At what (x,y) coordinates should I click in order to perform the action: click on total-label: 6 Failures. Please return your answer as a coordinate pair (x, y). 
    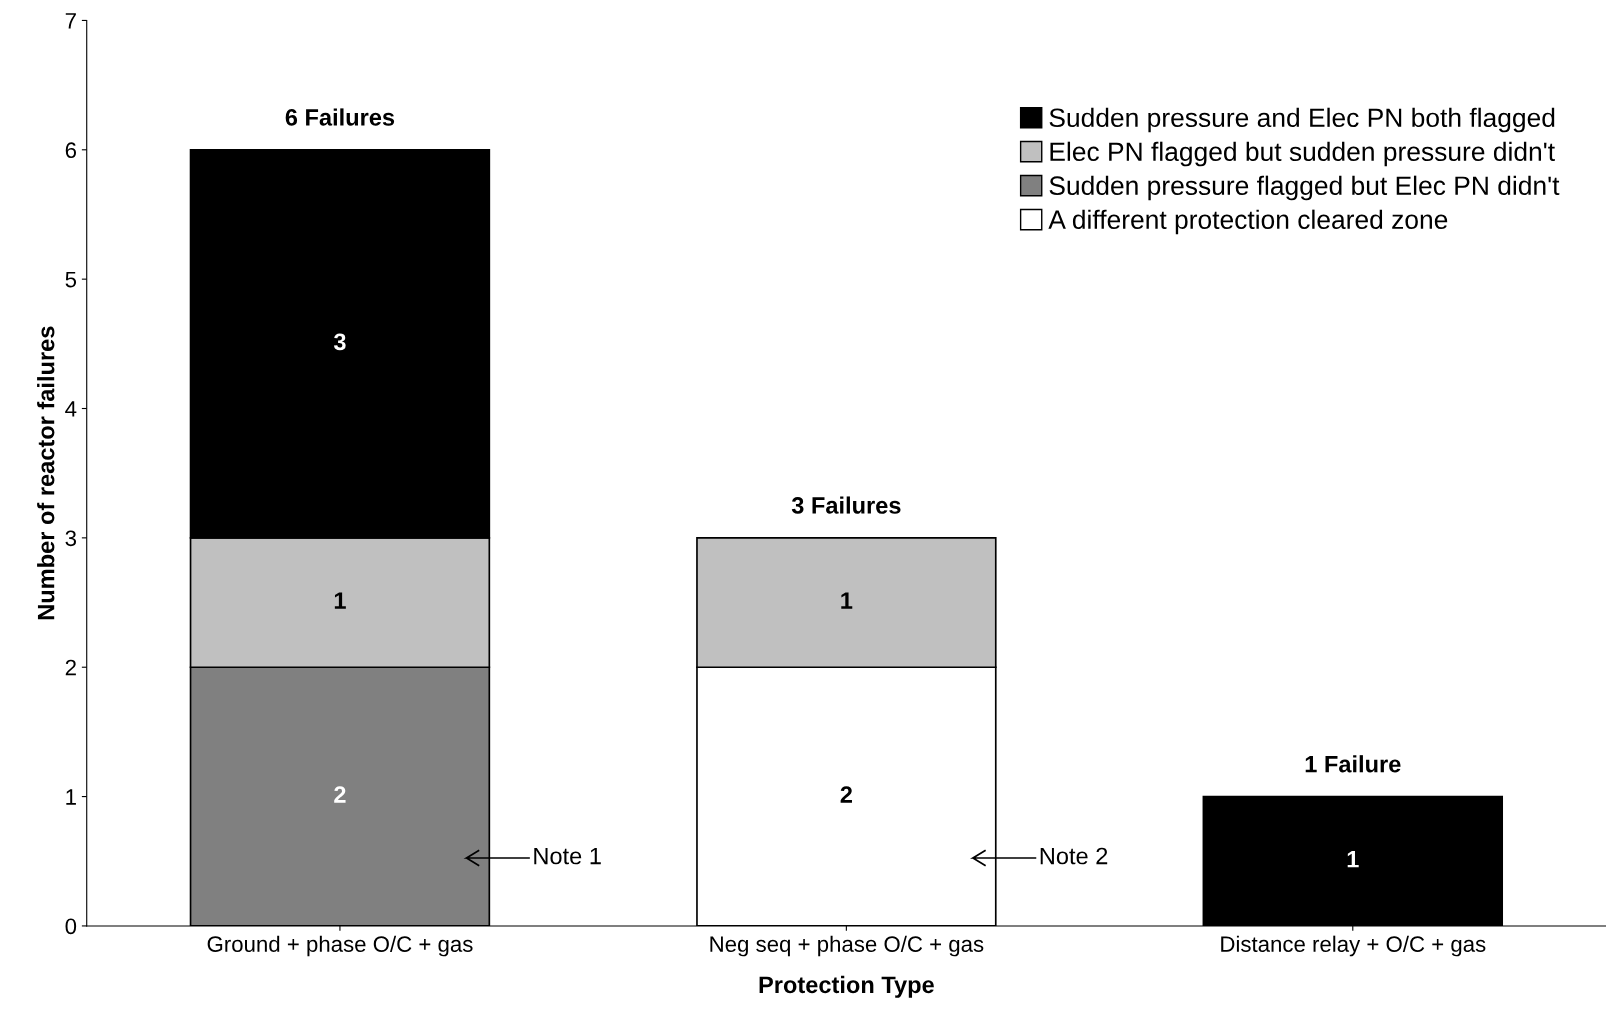
    Looking at the image, I should click on (340, 117).